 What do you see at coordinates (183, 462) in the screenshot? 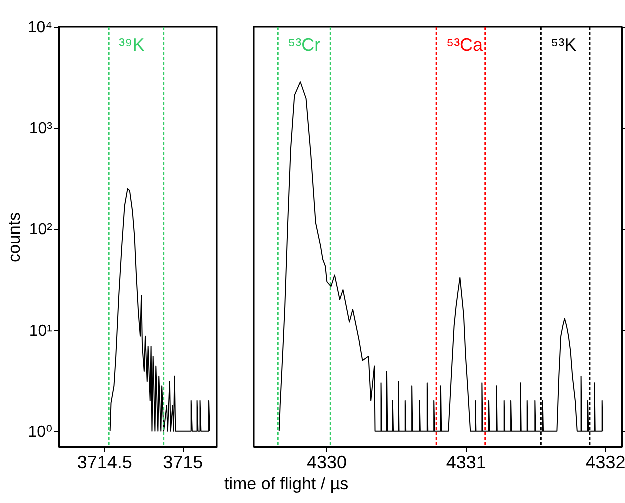
I see `x-tick-label: 3715` at bounding box center [183, 462].